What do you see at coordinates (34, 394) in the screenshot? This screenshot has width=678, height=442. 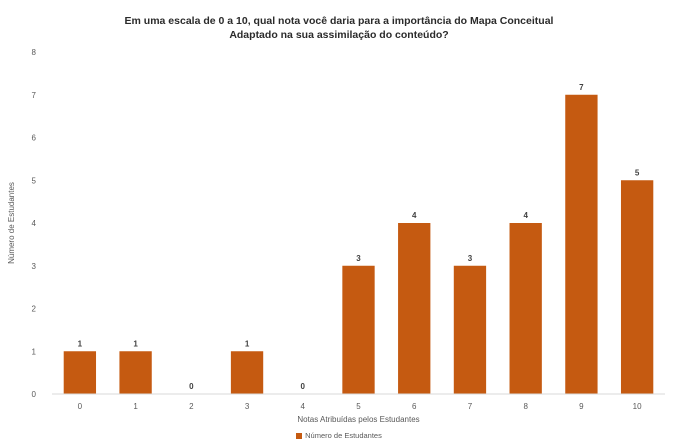 I see `y-tick-label: 0` at bounding box center [34, 394].